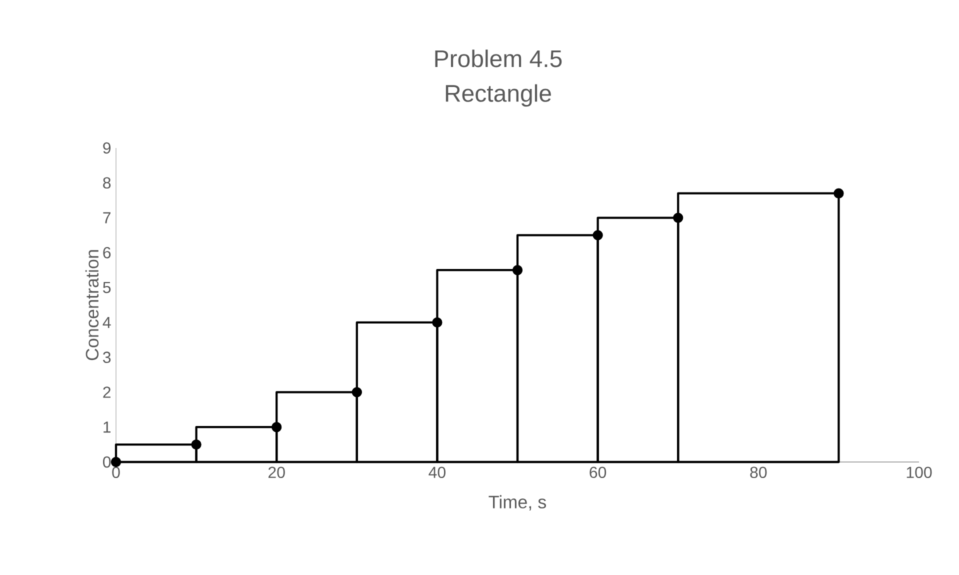 Image resolution: width=959 pixels, height=575 pixels. I want to click on x-tick-label: 80, so click(758, 472).